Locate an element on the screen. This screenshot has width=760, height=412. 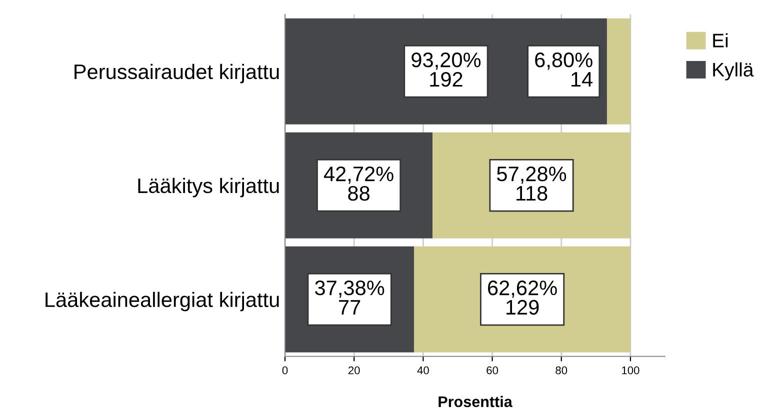
y-tick-label: Perussairaudet kirjattu is located at coordinates (176, 74).